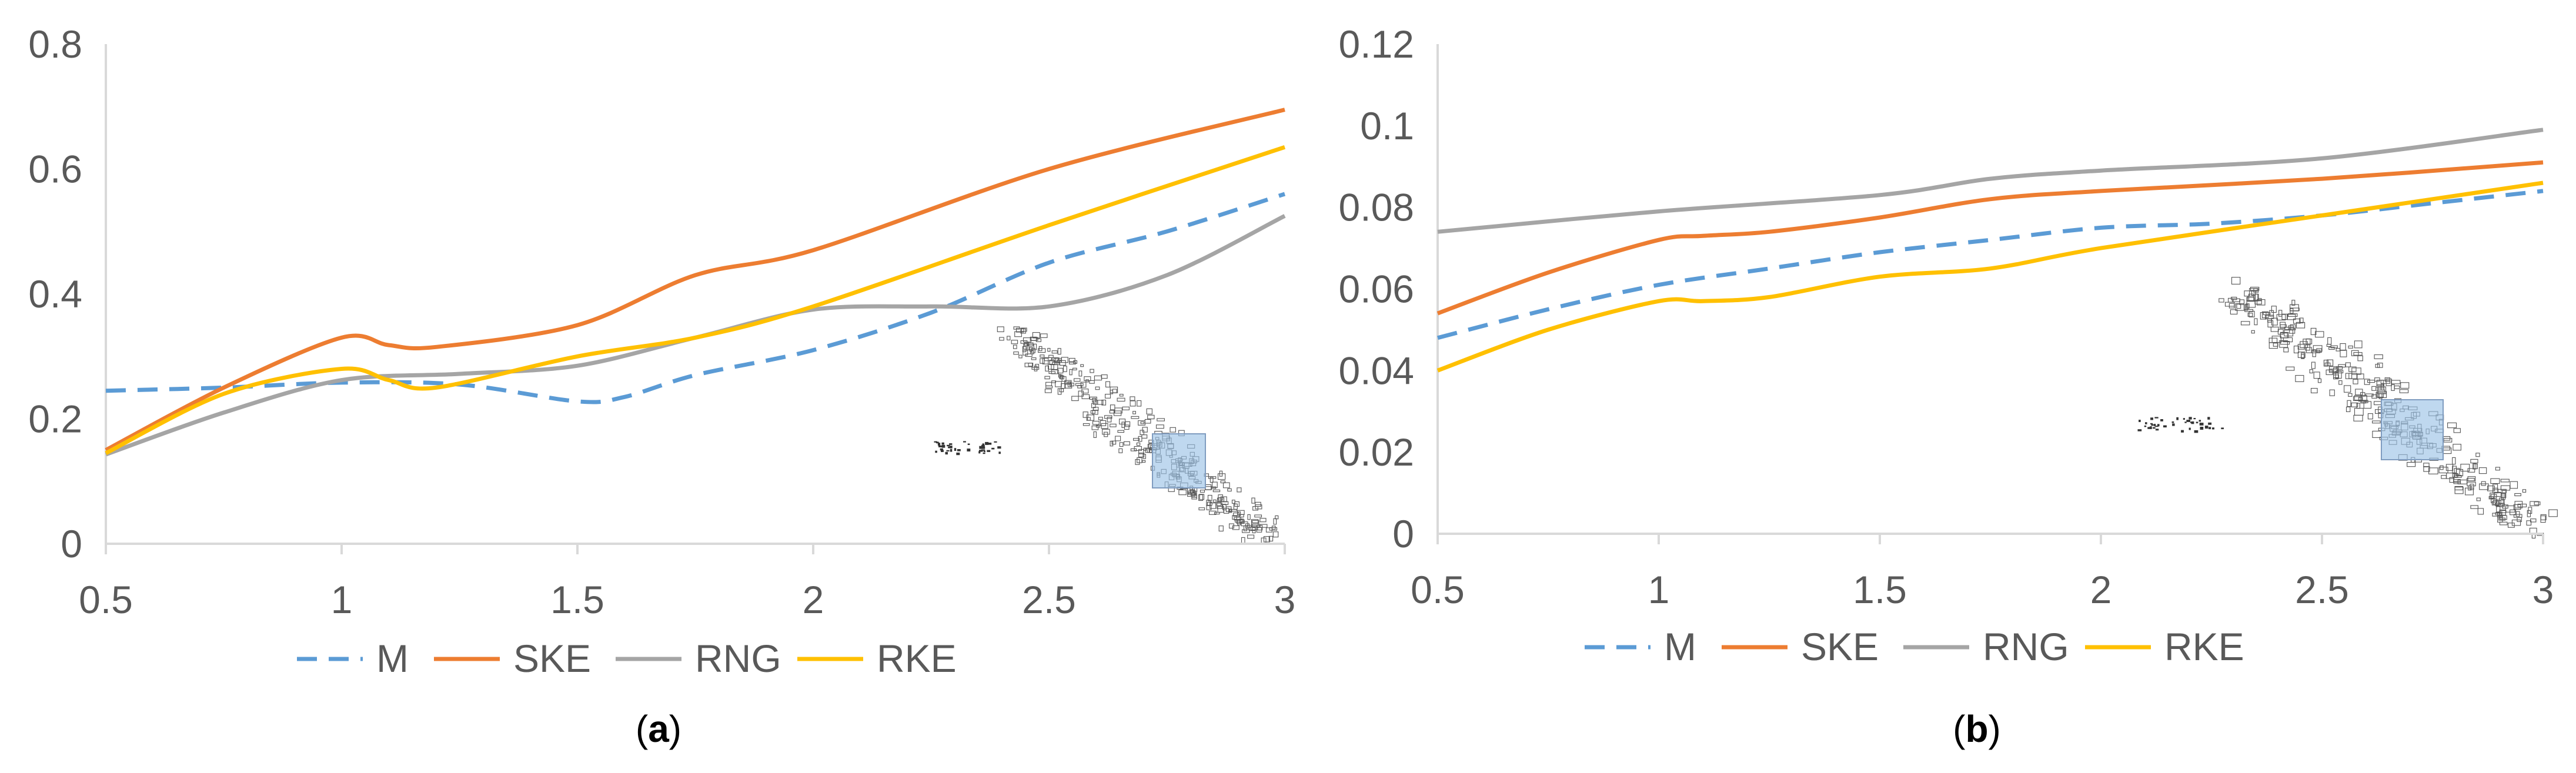  I want to click on y-tick-label: 0.06, so click(1376, 289).